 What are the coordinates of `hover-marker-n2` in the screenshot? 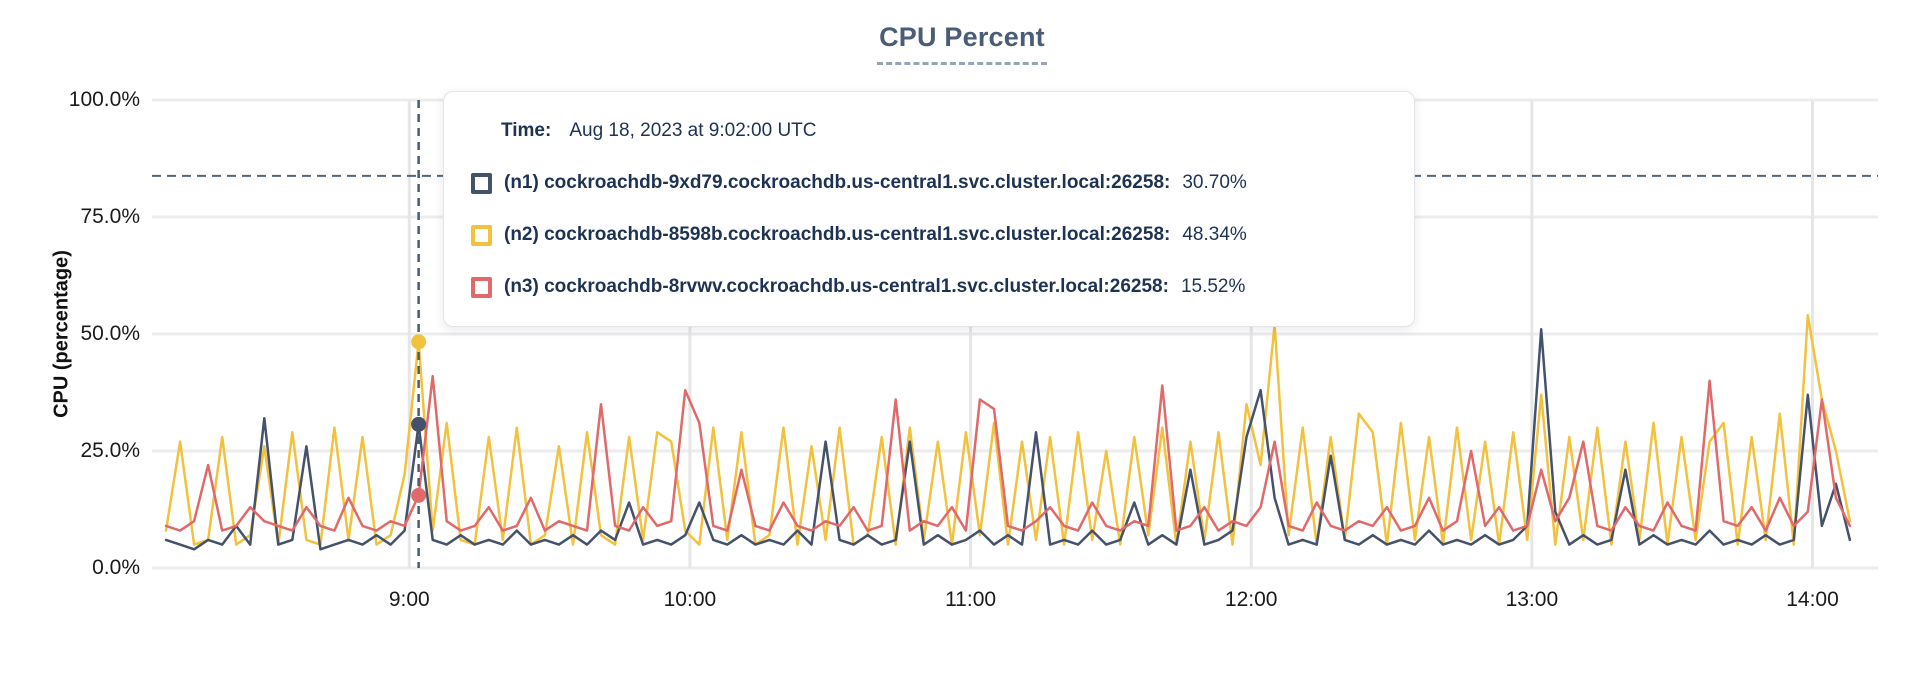 It's located at (419, 342).